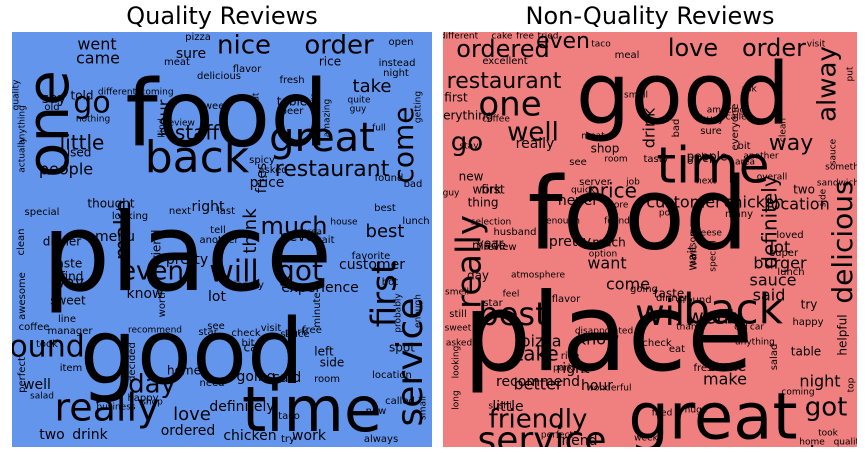 The width and height of the screenshot is (865, 454). I want to click on non-quality-word: take, so click(536, 354).